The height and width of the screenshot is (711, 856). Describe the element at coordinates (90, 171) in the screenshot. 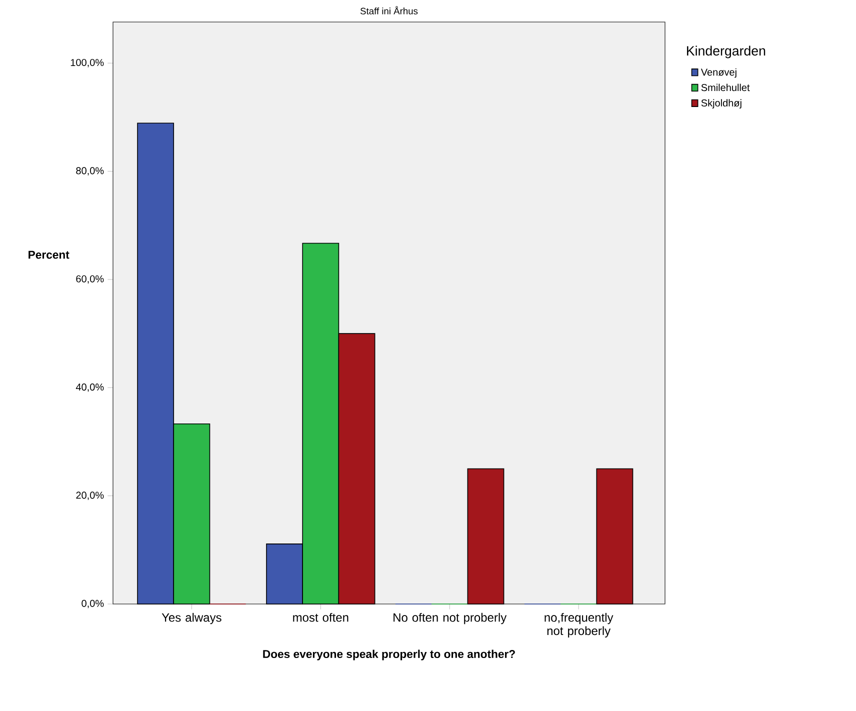

I see `y-tick-label: 80,0%` at that location.